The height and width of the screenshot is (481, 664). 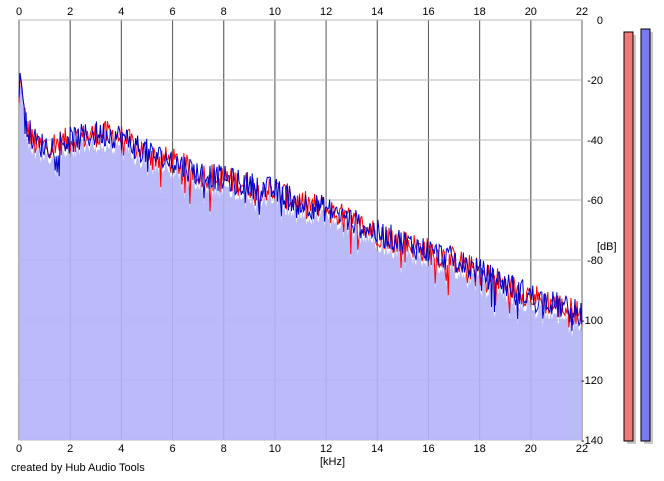 I want to click on x-tick-label-top: 20, so click(x=531, y=12).